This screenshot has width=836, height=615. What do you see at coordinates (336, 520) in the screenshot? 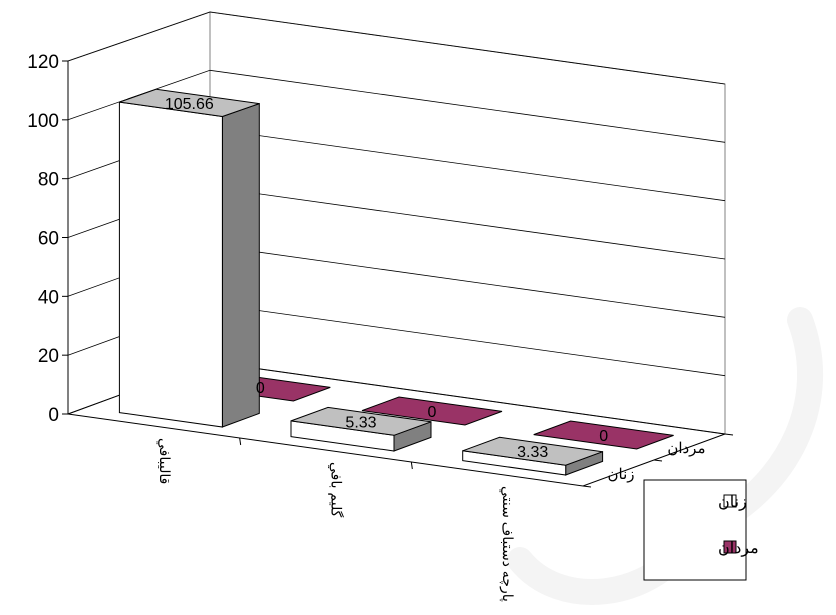
I see `category-labels: قاليبافي گليم بافي پارچه دستباف سنتي` at bounding box center [336, 520].